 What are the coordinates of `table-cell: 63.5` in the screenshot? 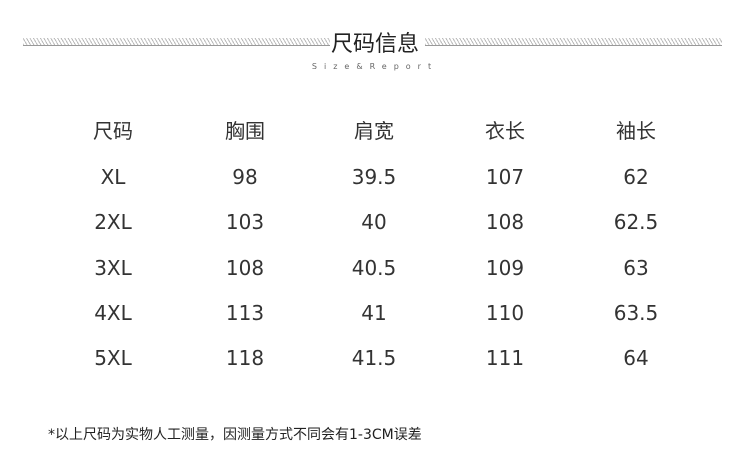 It's located at (636, 313).